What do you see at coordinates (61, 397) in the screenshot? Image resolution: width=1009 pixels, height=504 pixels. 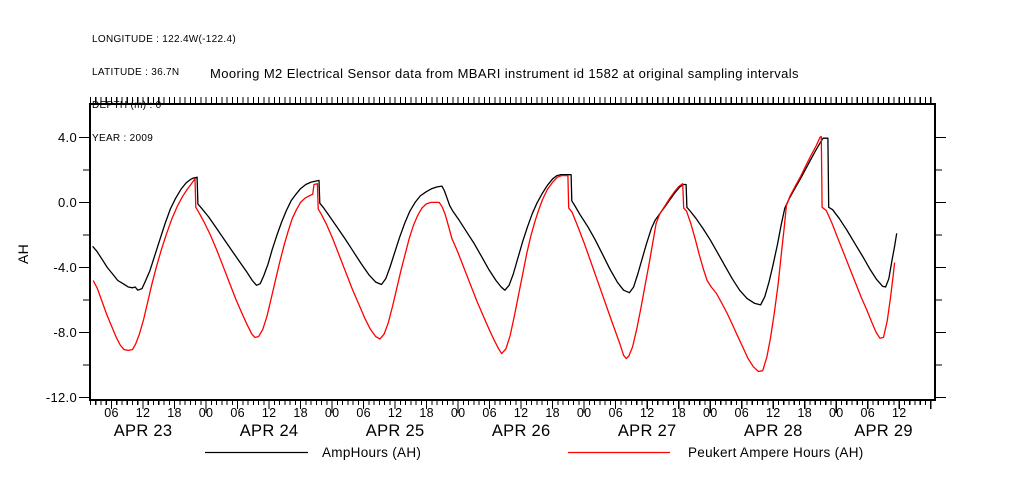 I see `y-tick-label: -12.0` at bounding box center [61, 397].